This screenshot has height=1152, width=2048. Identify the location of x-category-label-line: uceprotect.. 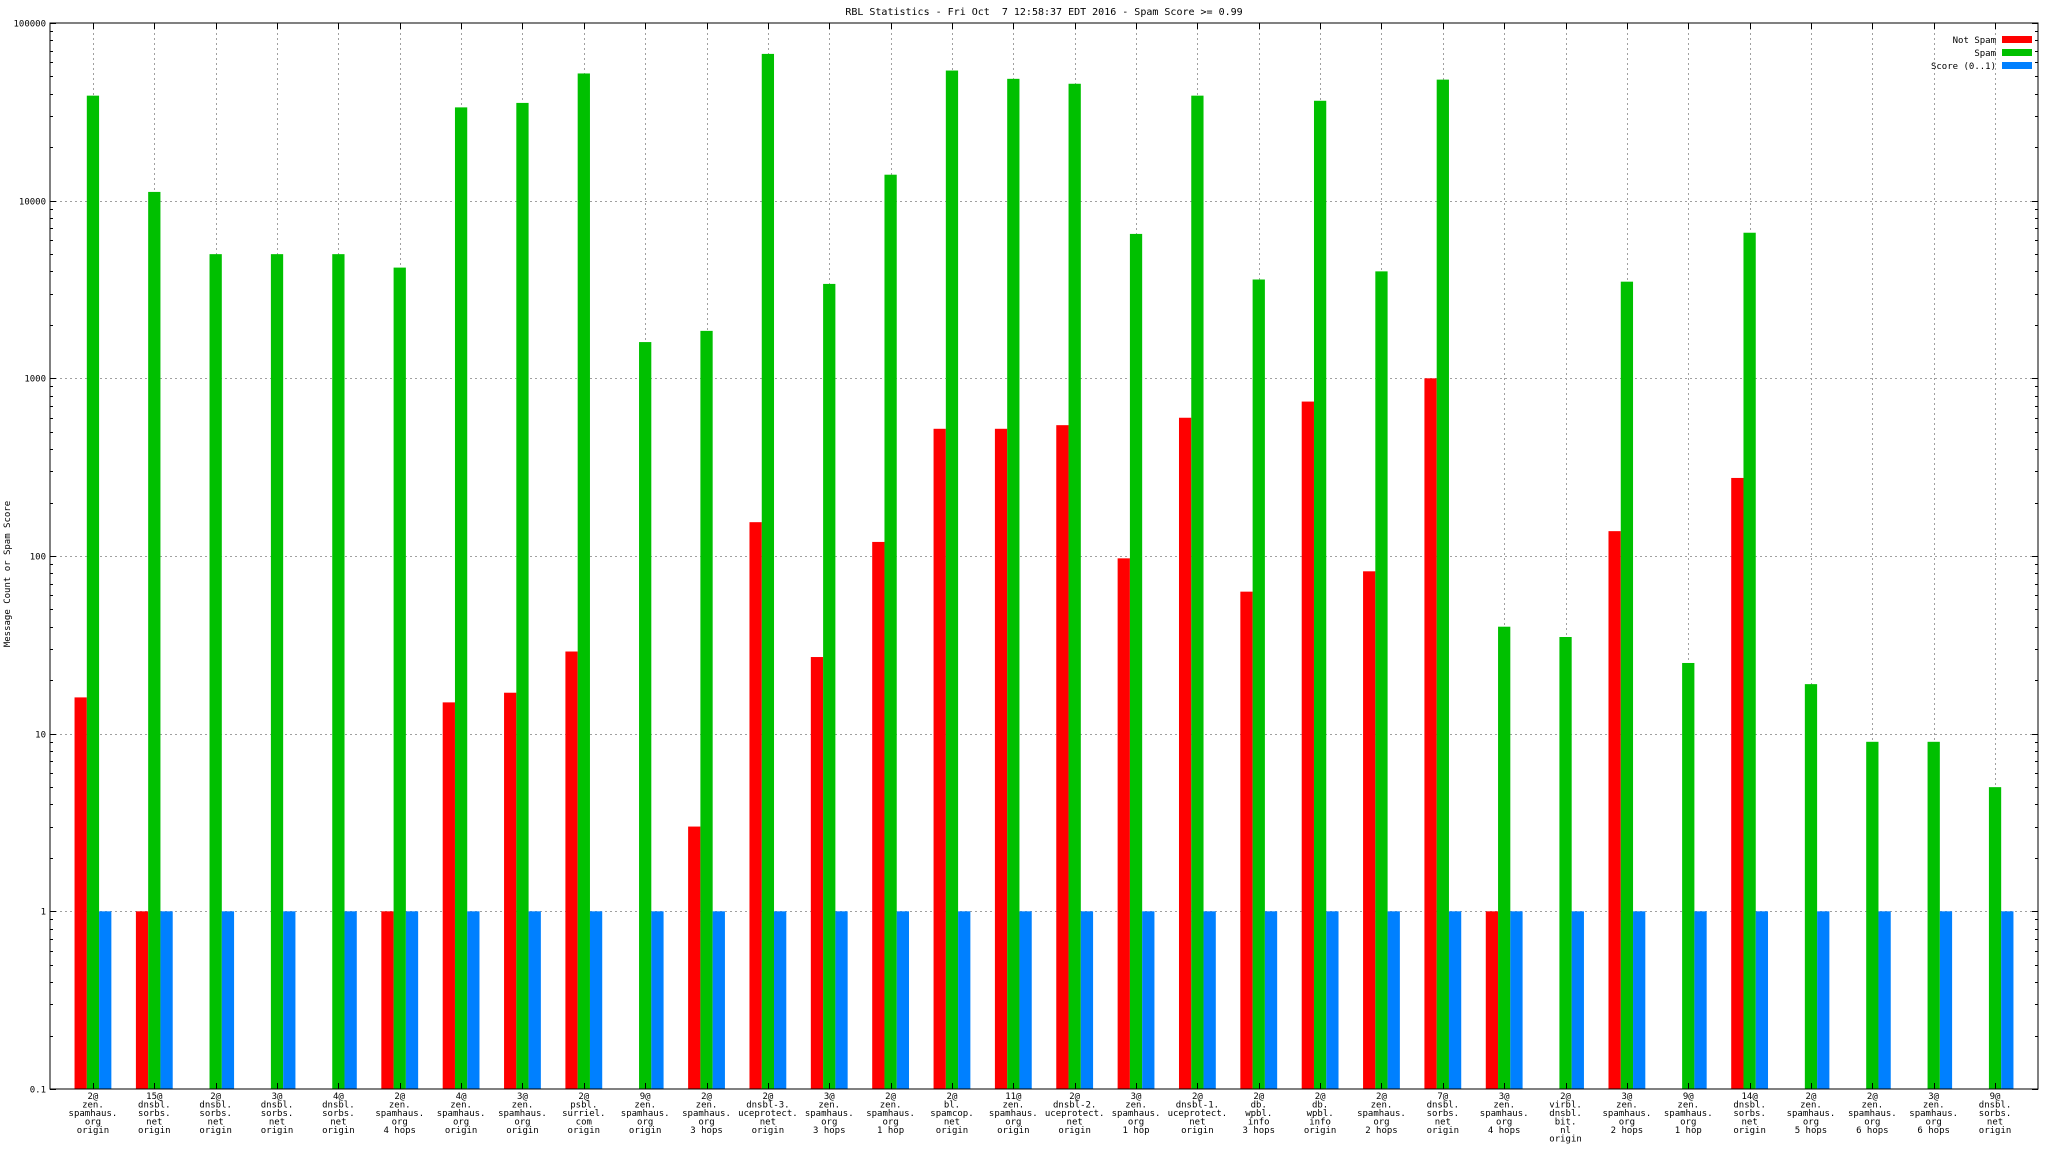
(768, 1114).